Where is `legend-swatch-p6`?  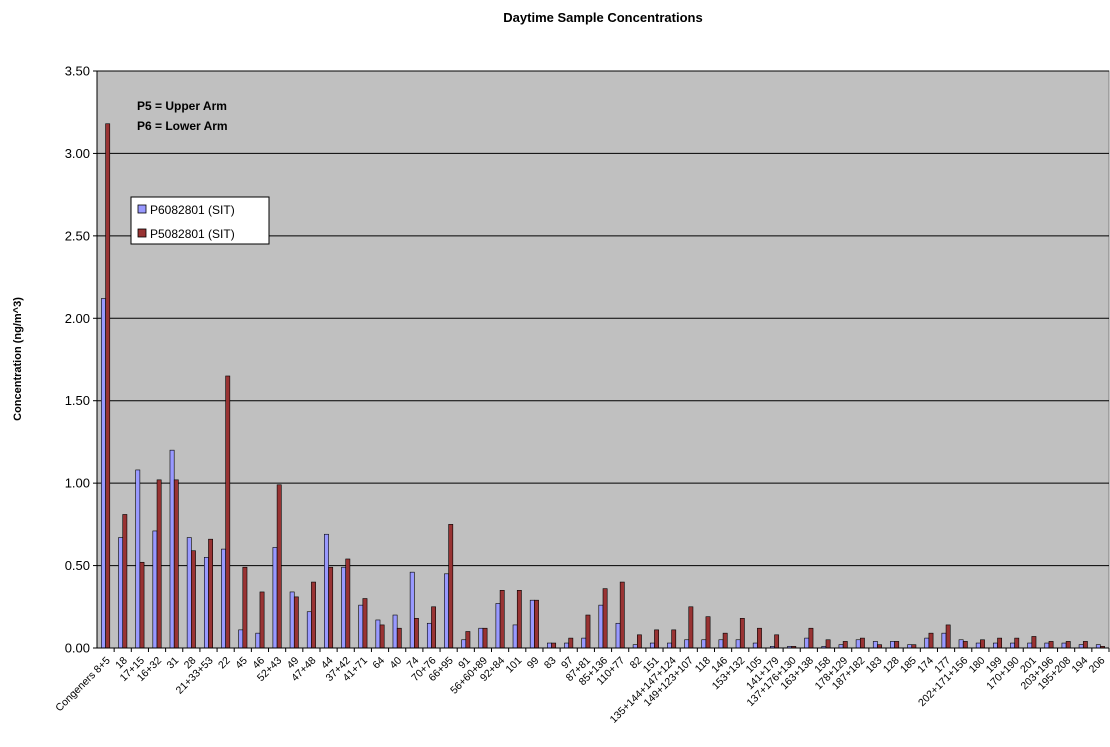 legend-swatch-p6 is located at coordinates (142, 209).